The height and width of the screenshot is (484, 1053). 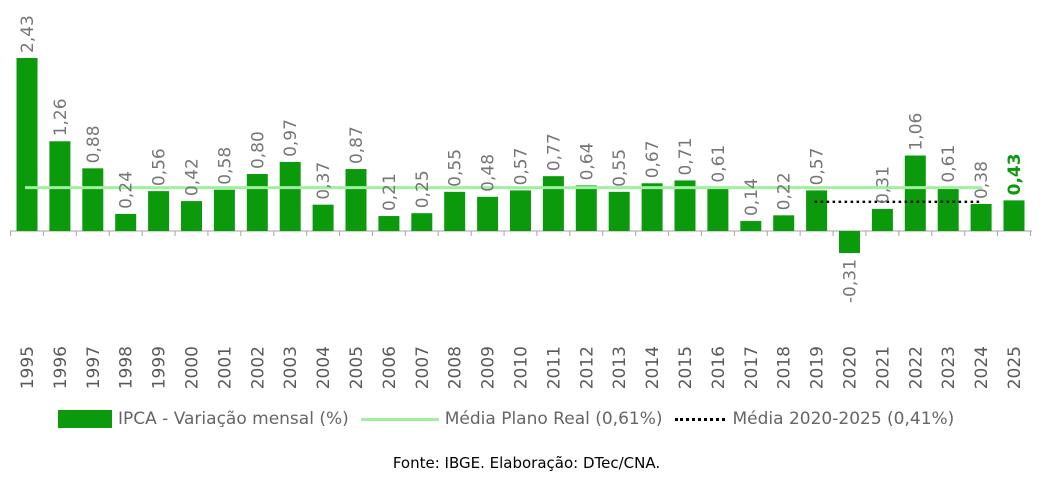 I want to click on bar-1995, so click(x=27, y=144).